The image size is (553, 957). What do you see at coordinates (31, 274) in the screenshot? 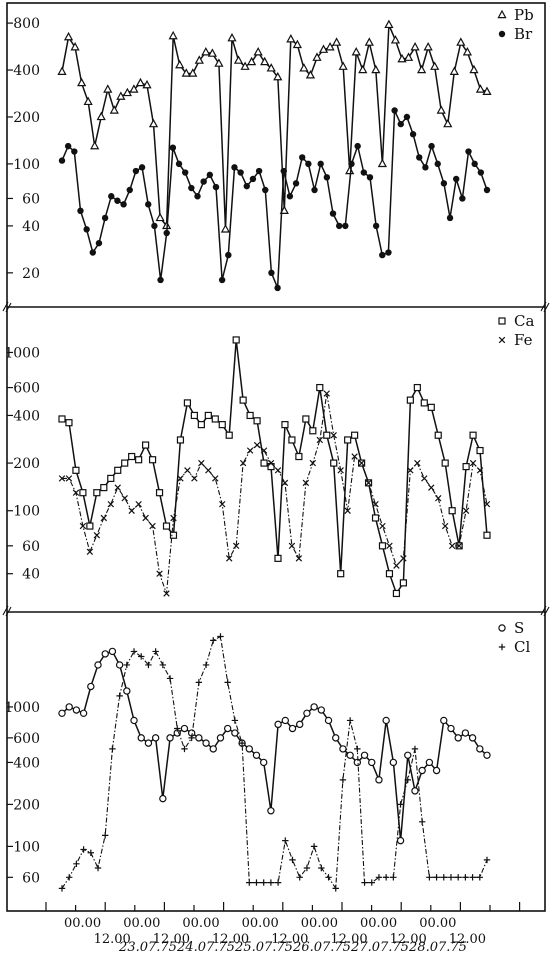
I see `y-tick-label: 20` at bounding box center [31, 274].